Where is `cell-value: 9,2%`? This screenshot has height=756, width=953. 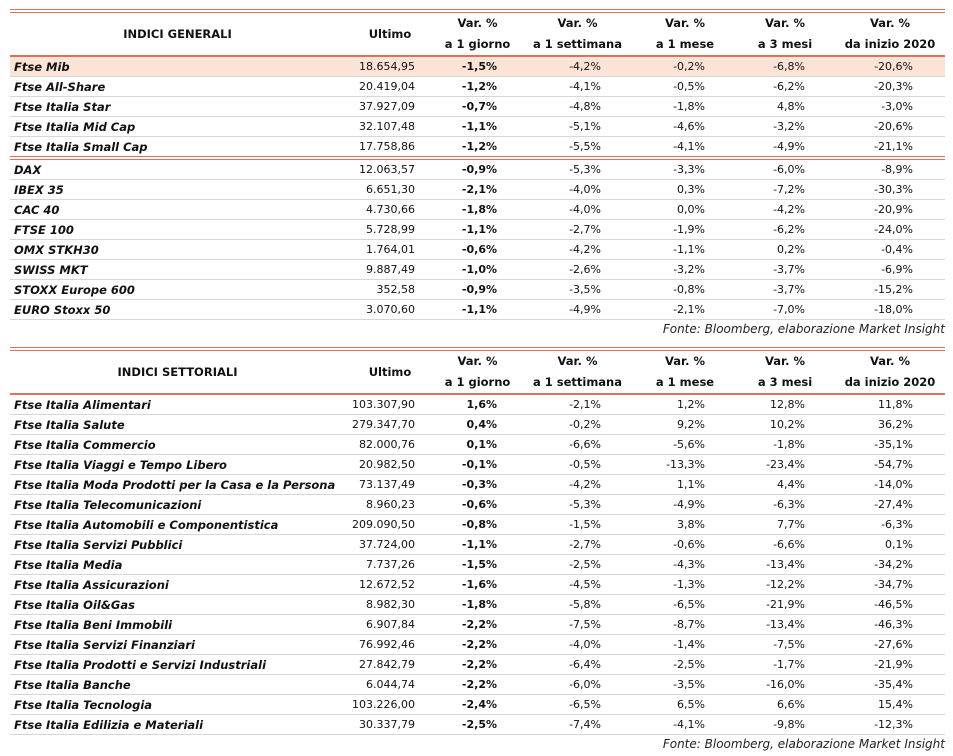
cell-value: 9,2% is located at coordinates (685, 424).